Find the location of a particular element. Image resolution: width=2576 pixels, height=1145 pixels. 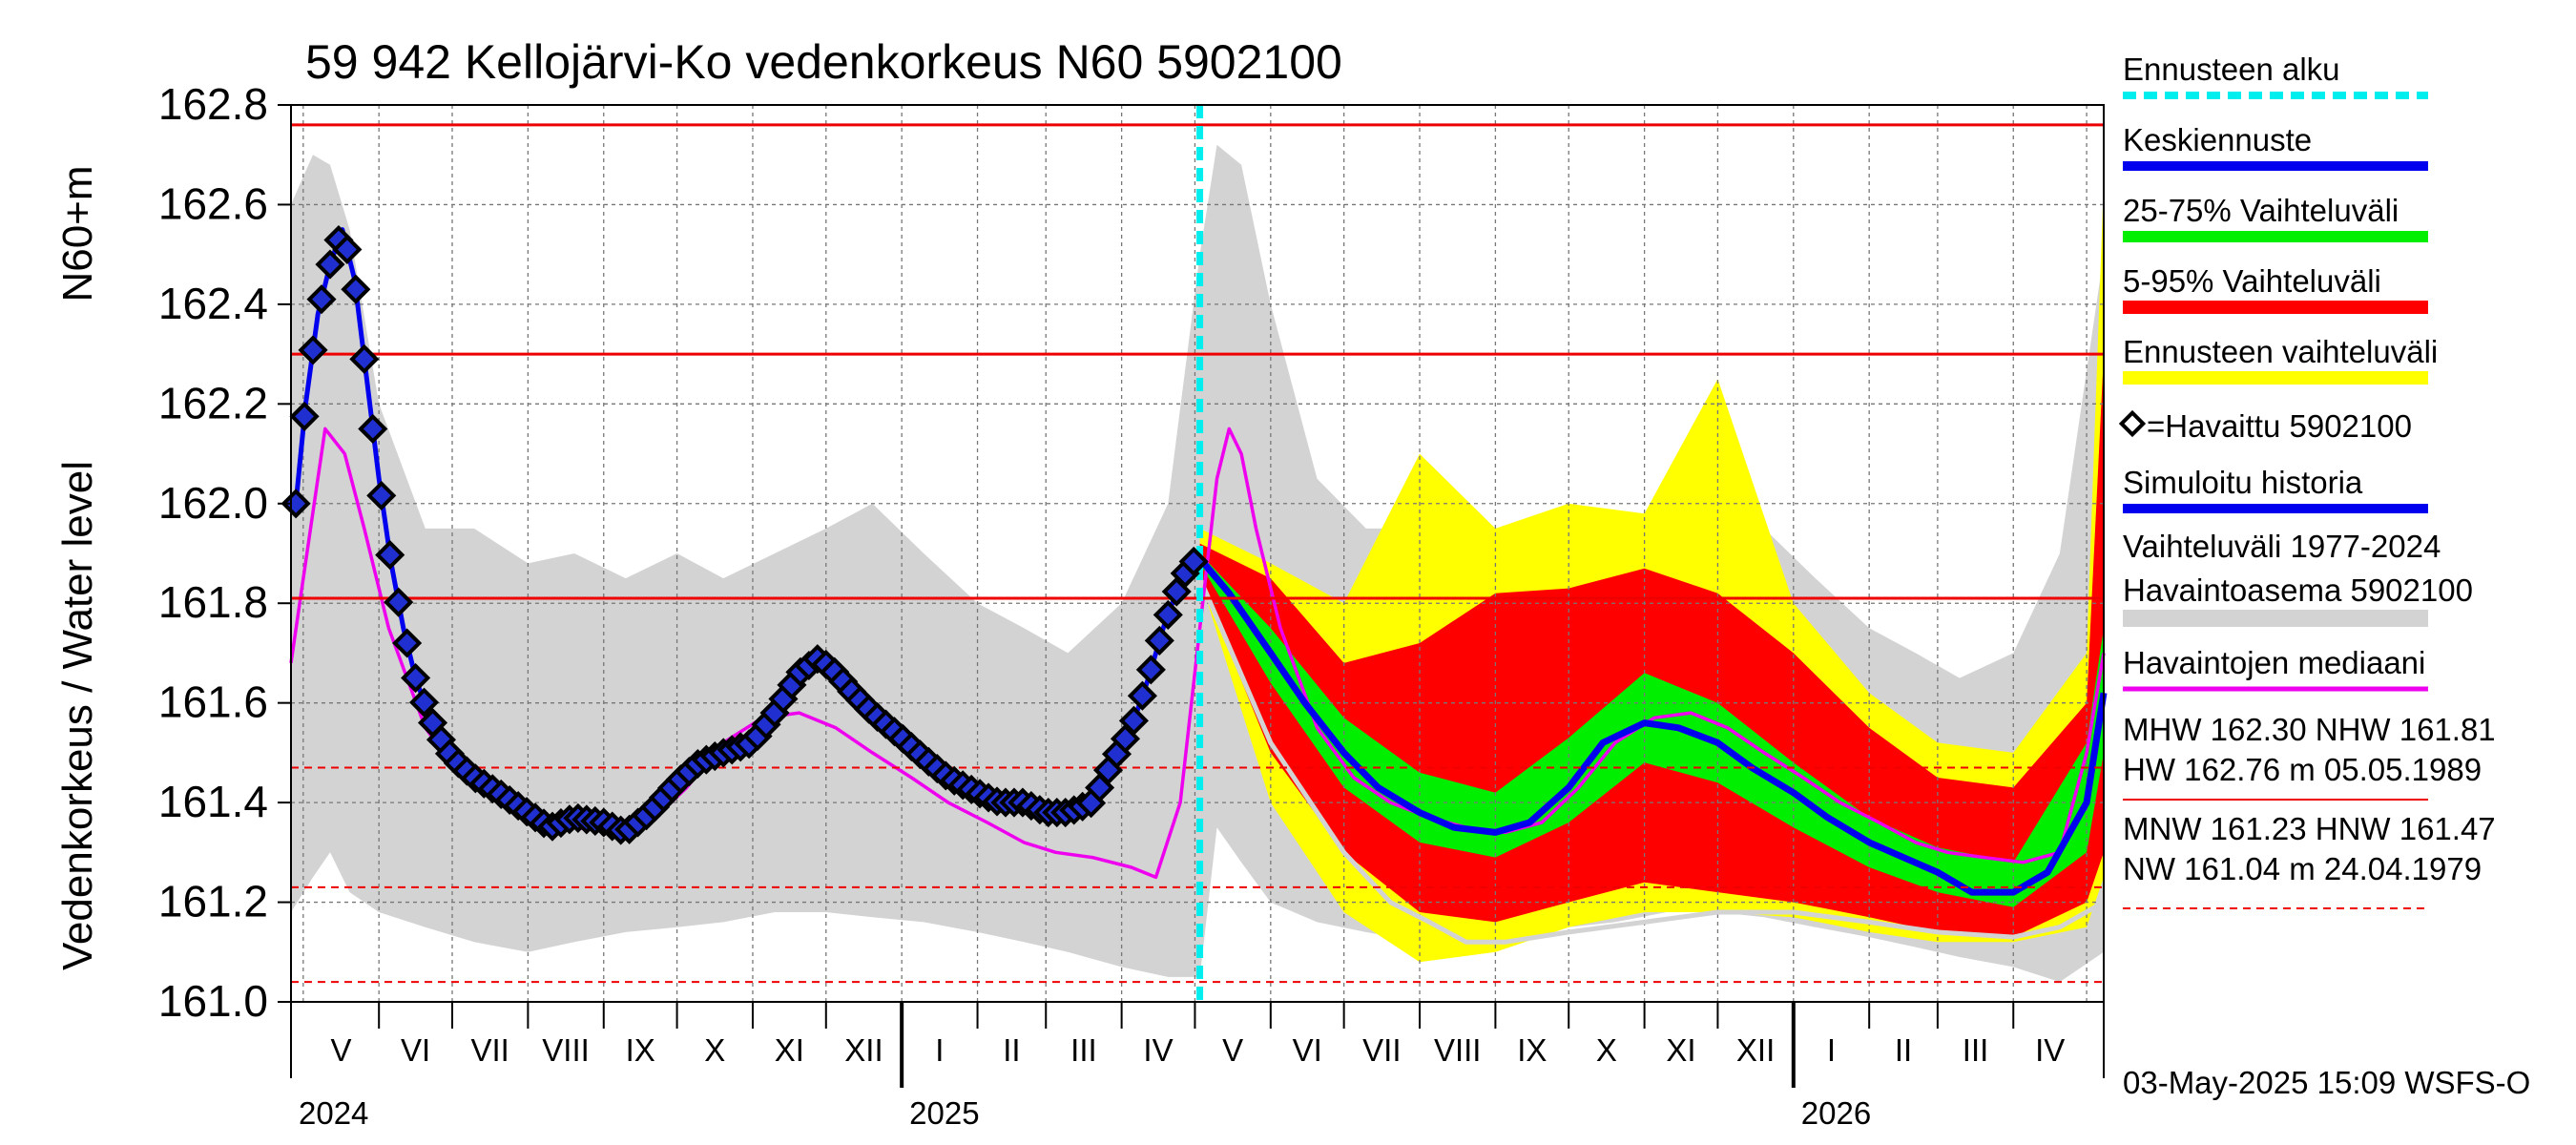

forecast-mean-line is located at coordinates (1652, 726).